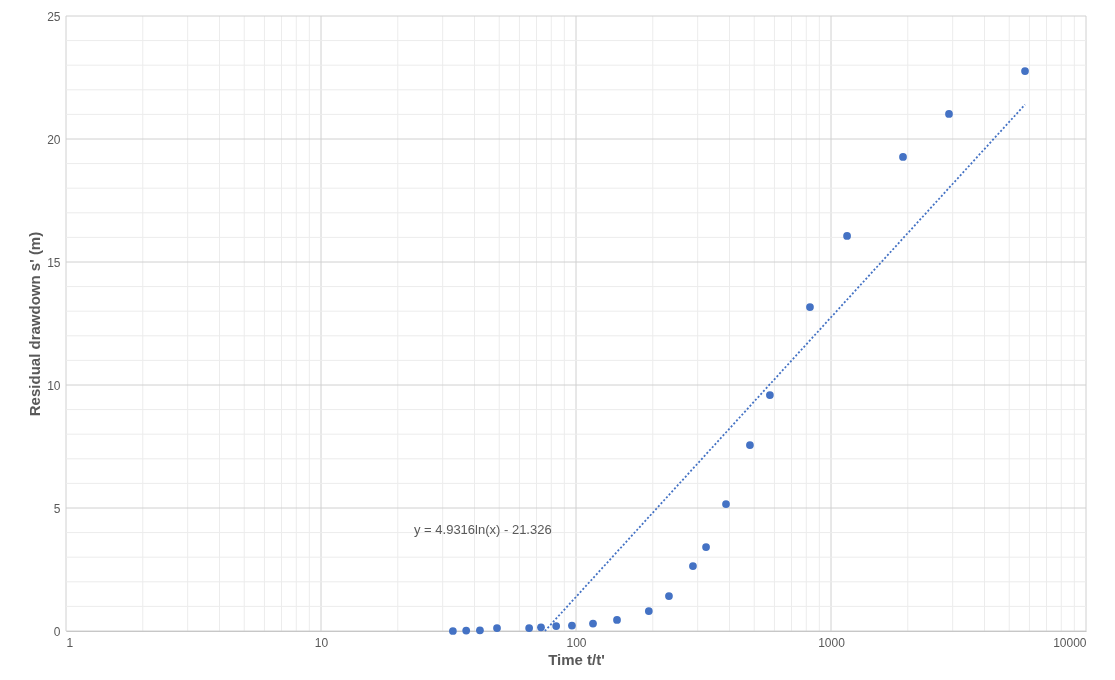 Image resolution: width=1115 pixels, height=680 pixels. What do you see at coordinates (576, 642) in the screenshot?
I see `x-tick-label: 100` at bounding box center [576, 642].